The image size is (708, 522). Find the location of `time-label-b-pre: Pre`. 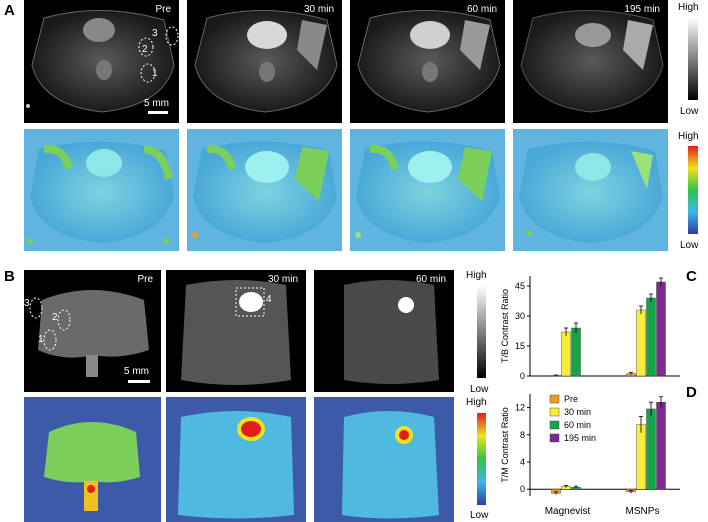

time-label-b-pre: Pre is located at coordinates (145, 279).